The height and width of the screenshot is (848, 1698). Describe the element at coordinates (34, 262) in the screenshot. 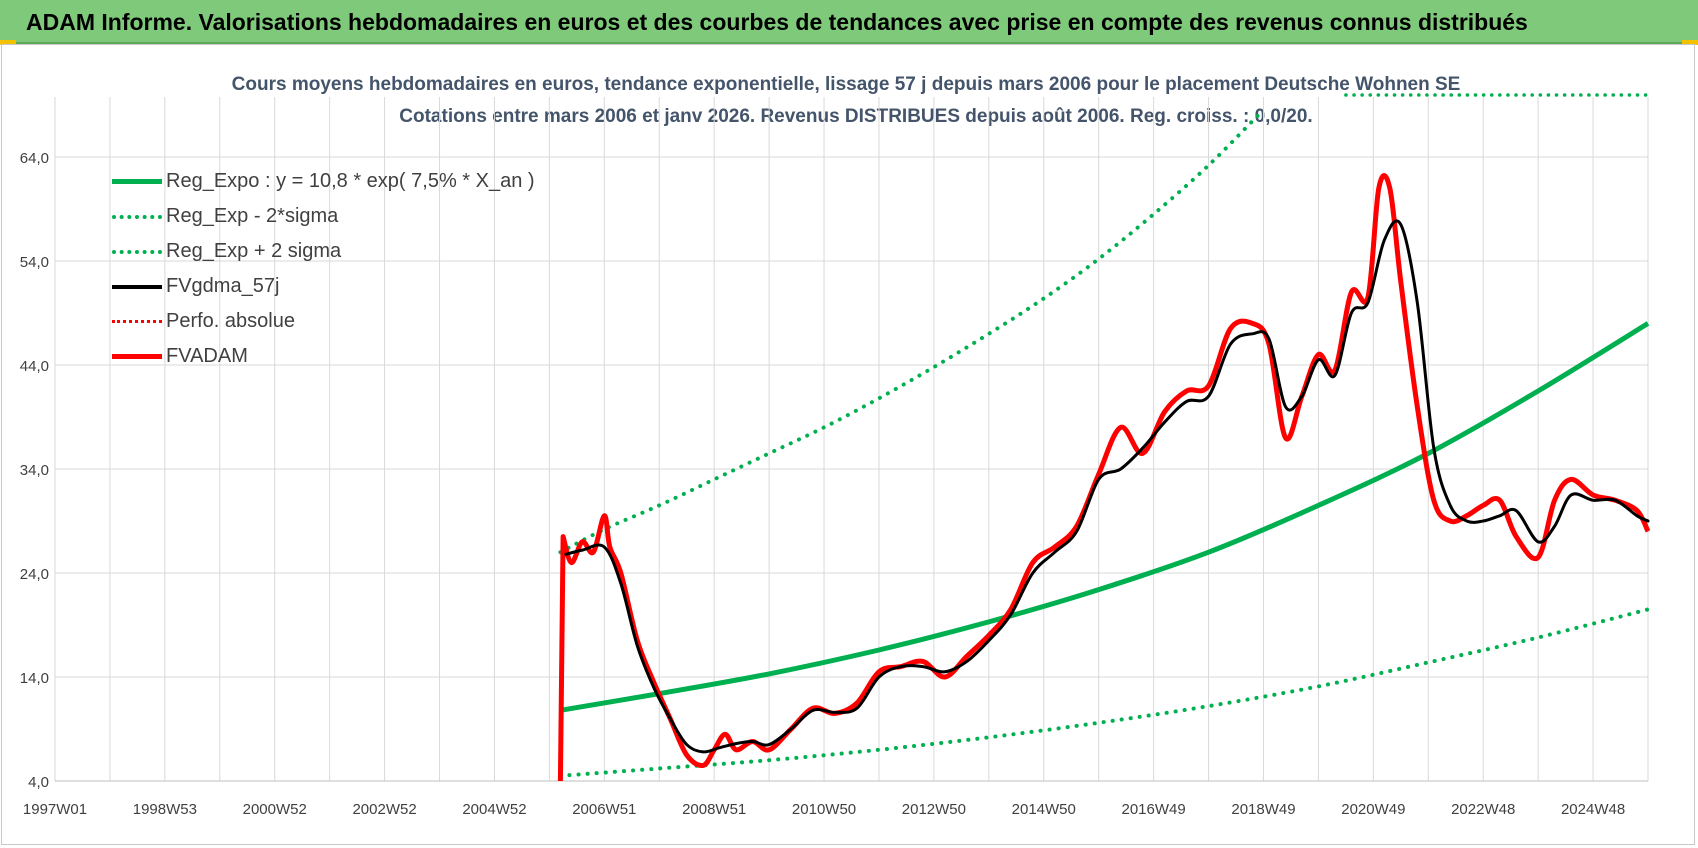

I see `y-tick-label: 54,0` at that location.